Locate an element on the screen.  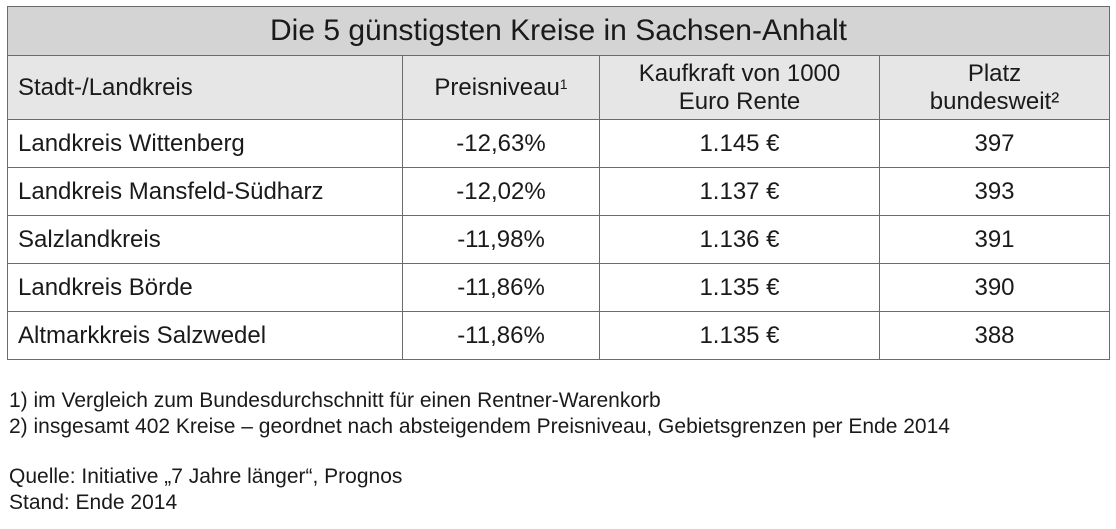
header-preisniveau: Preisniveau1 is located at coordinates (501, 87).